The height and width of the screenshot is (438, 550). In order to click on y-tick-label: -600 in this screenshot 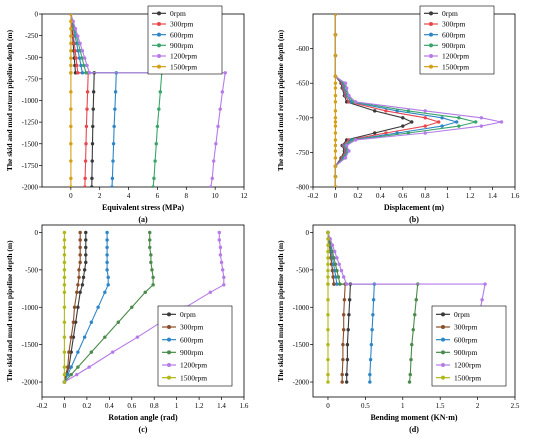, I will do `click(302, 49)`.